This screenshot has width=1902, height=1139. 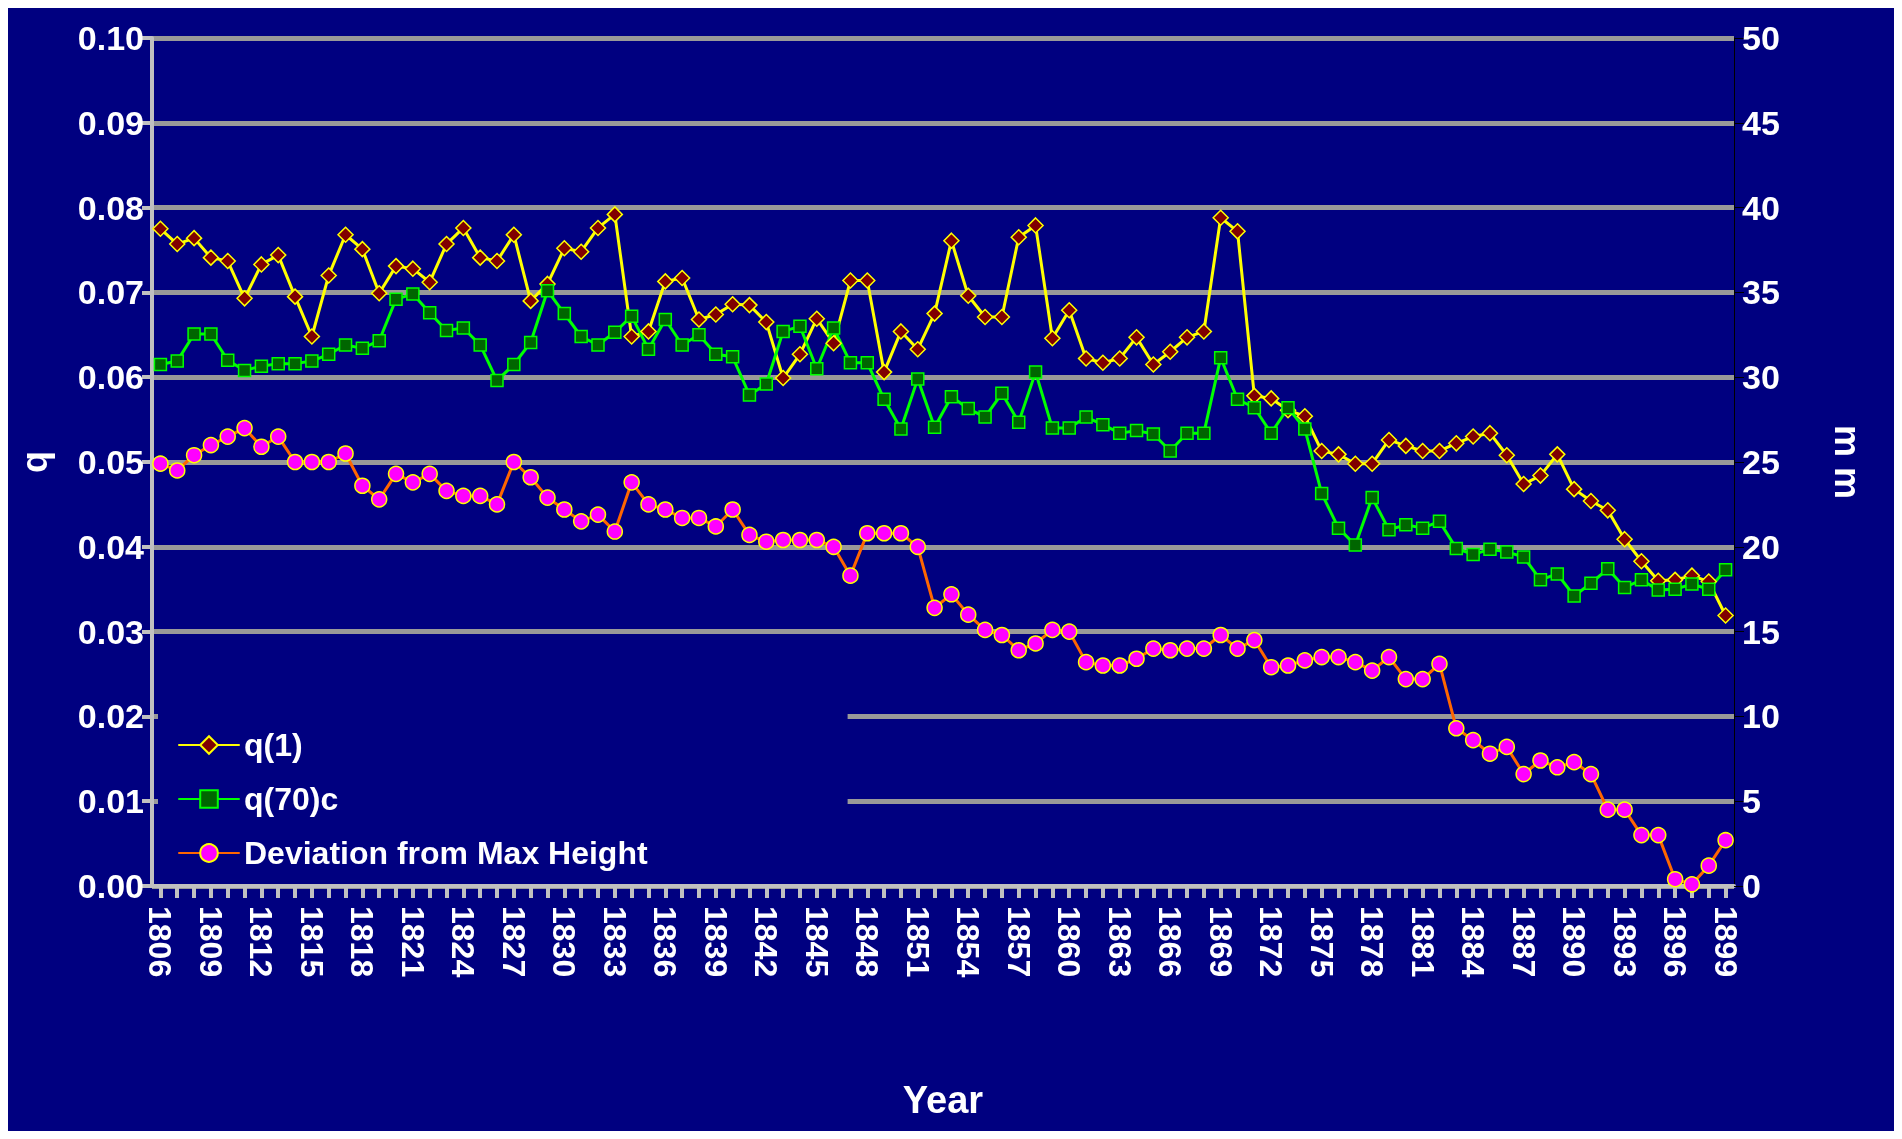 I want to click on y2-tick-label: 45, so click(x=1761, y=122).